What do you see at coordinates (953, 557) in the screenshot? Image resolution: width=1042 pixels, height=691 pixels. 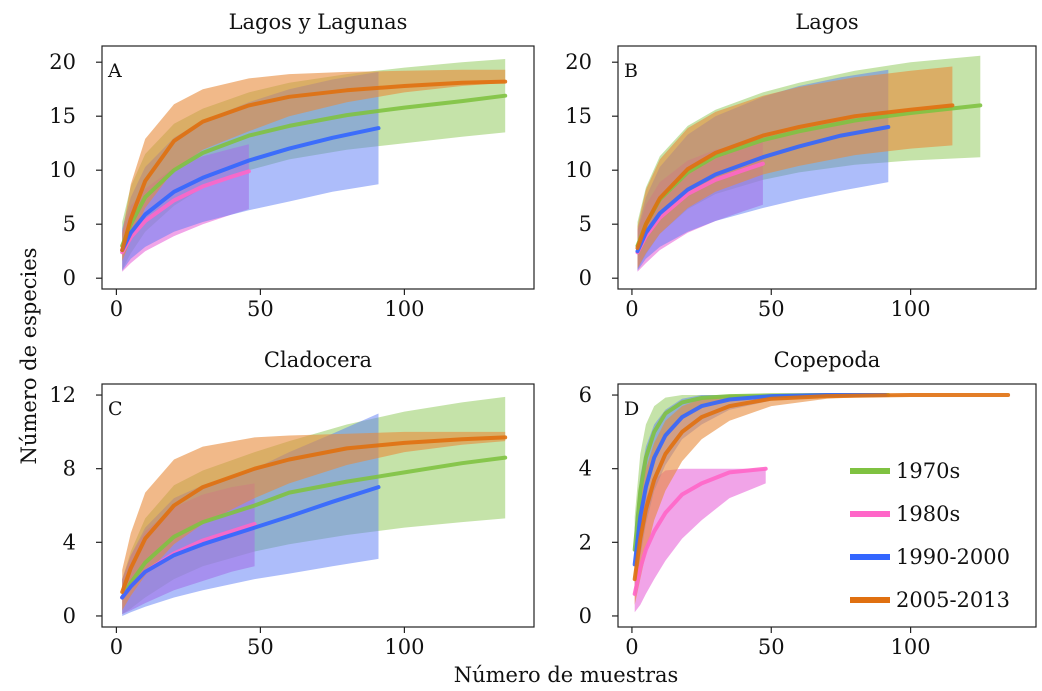 I see `legend-label: 1990-2000` at bounding box center [953, 557].